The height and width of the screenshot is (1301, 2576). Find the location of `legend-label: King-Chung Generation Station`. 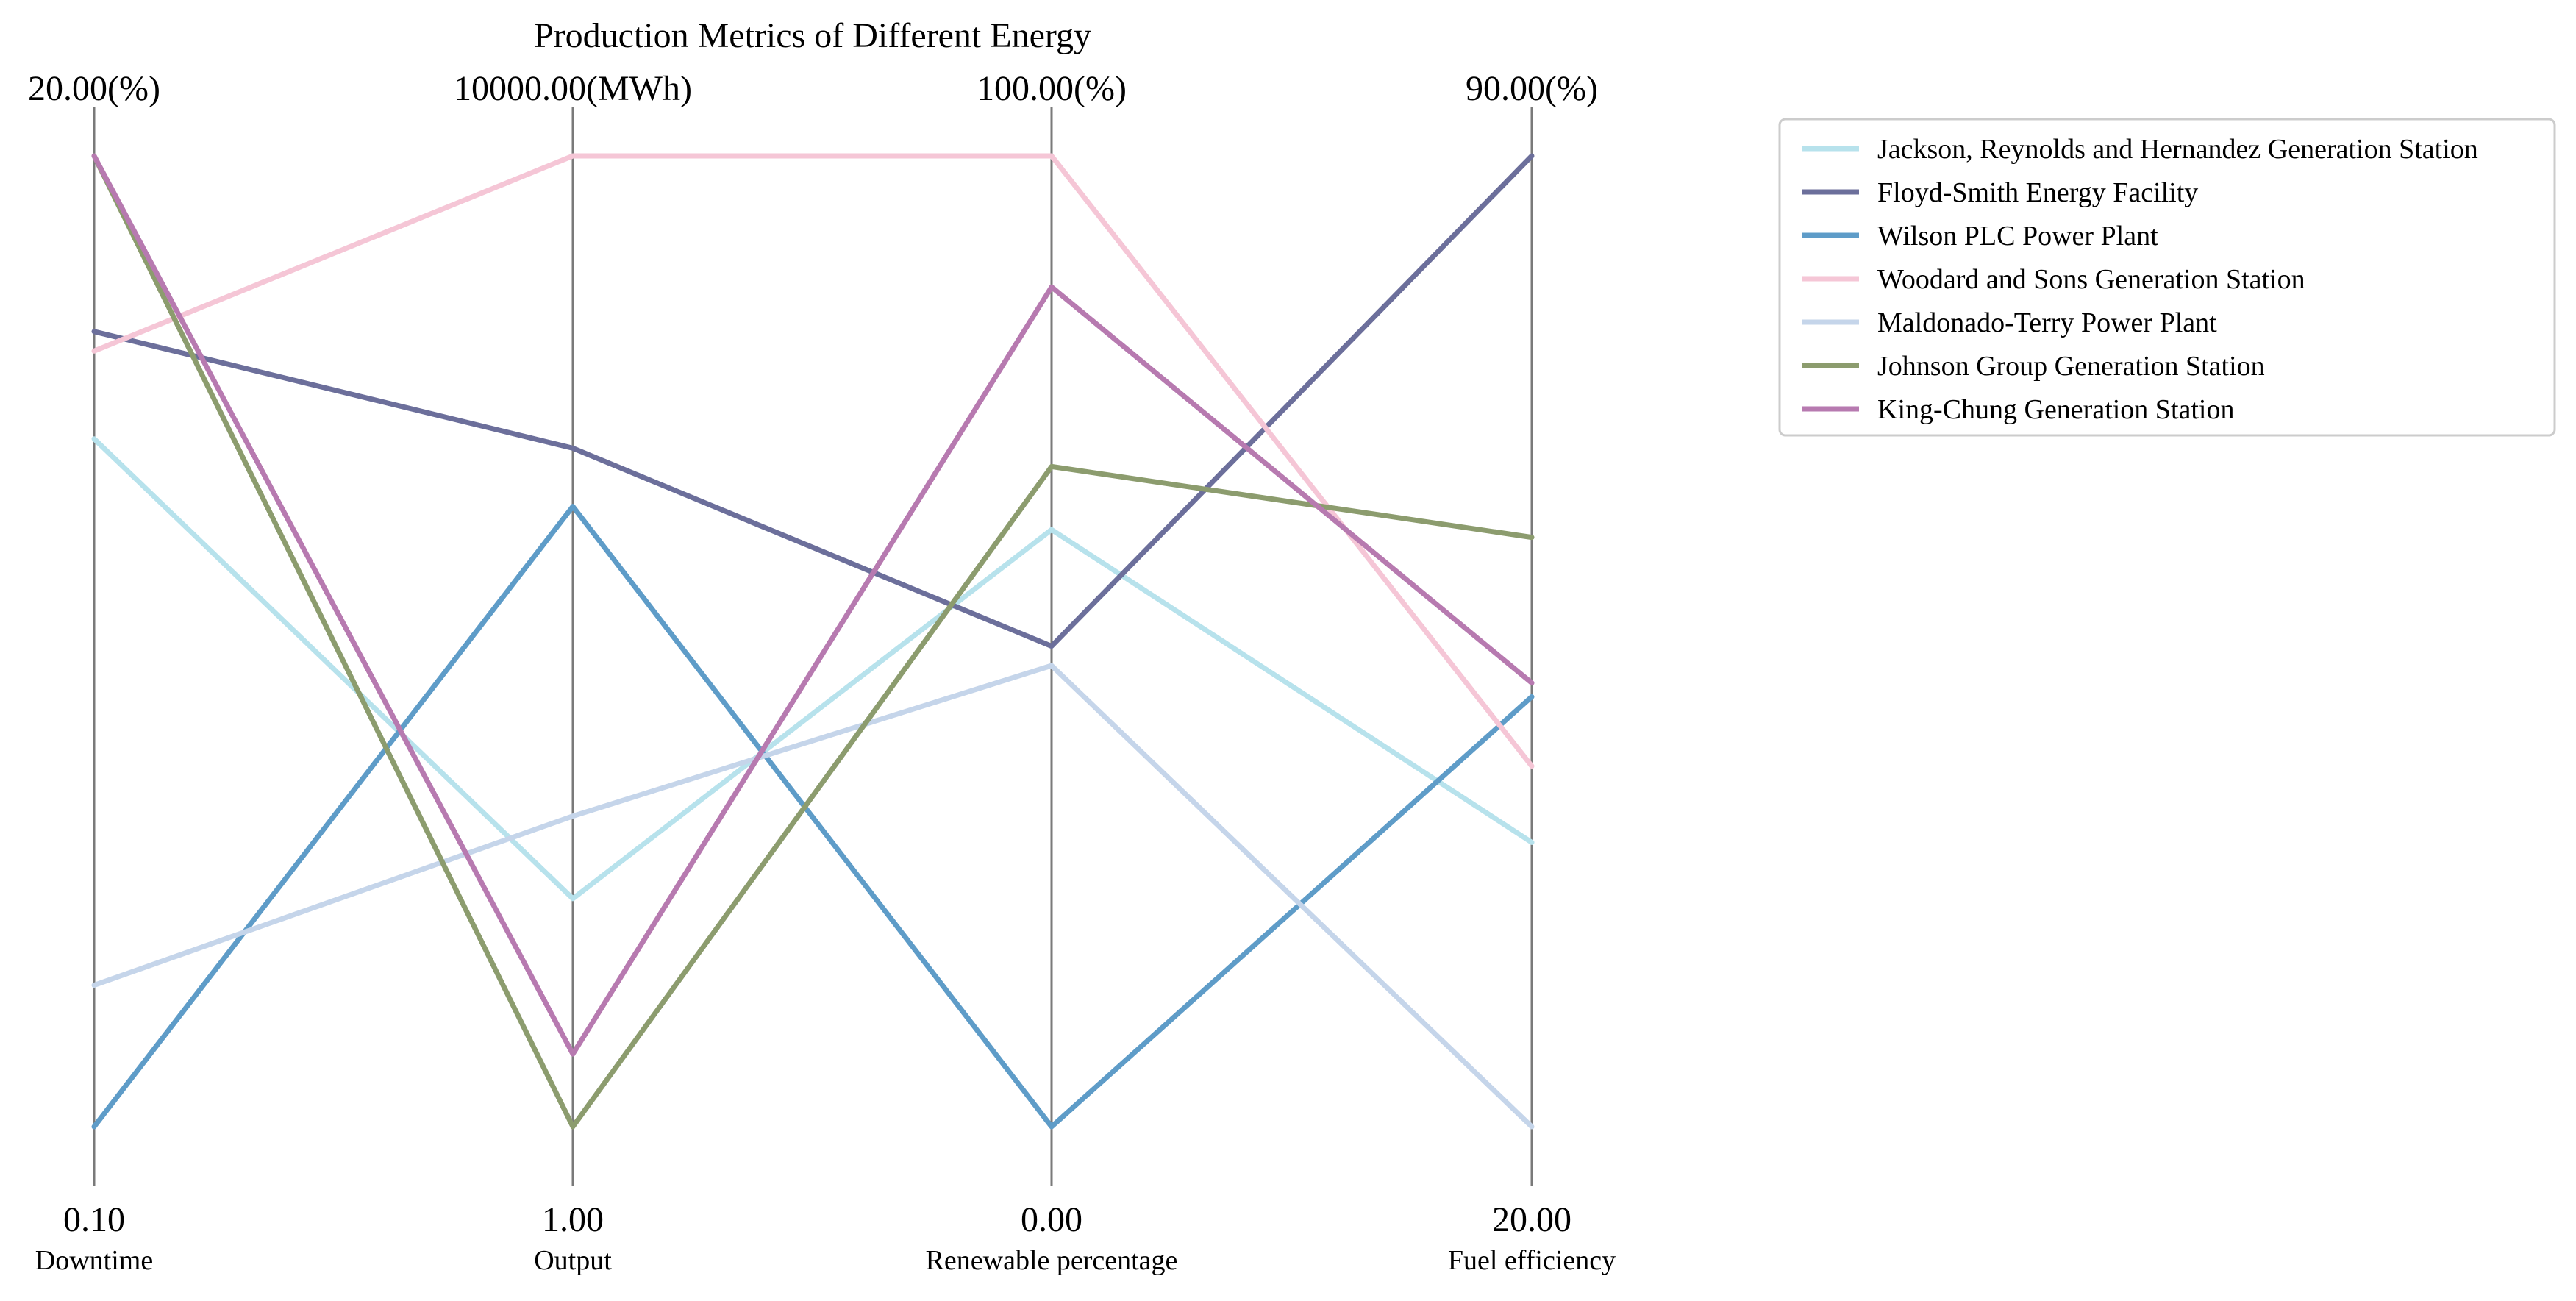

legend-label: King-Chung Generation Station is located at coordinates (2055, 409).